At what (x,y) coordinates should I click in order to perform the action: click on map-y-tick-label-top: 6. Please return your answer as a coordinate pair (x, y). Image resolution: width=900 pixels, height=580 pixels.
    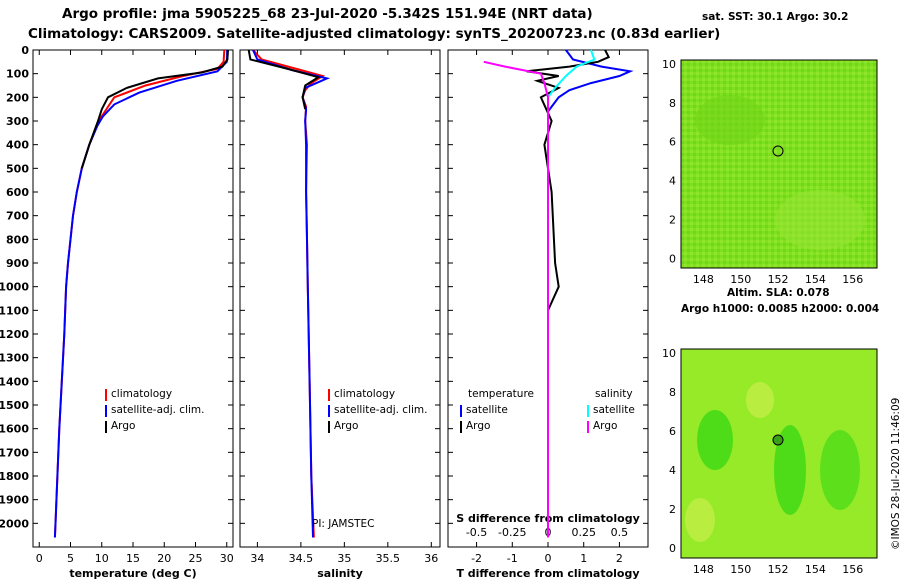
    Looking at the image, I should click on (672, 142).